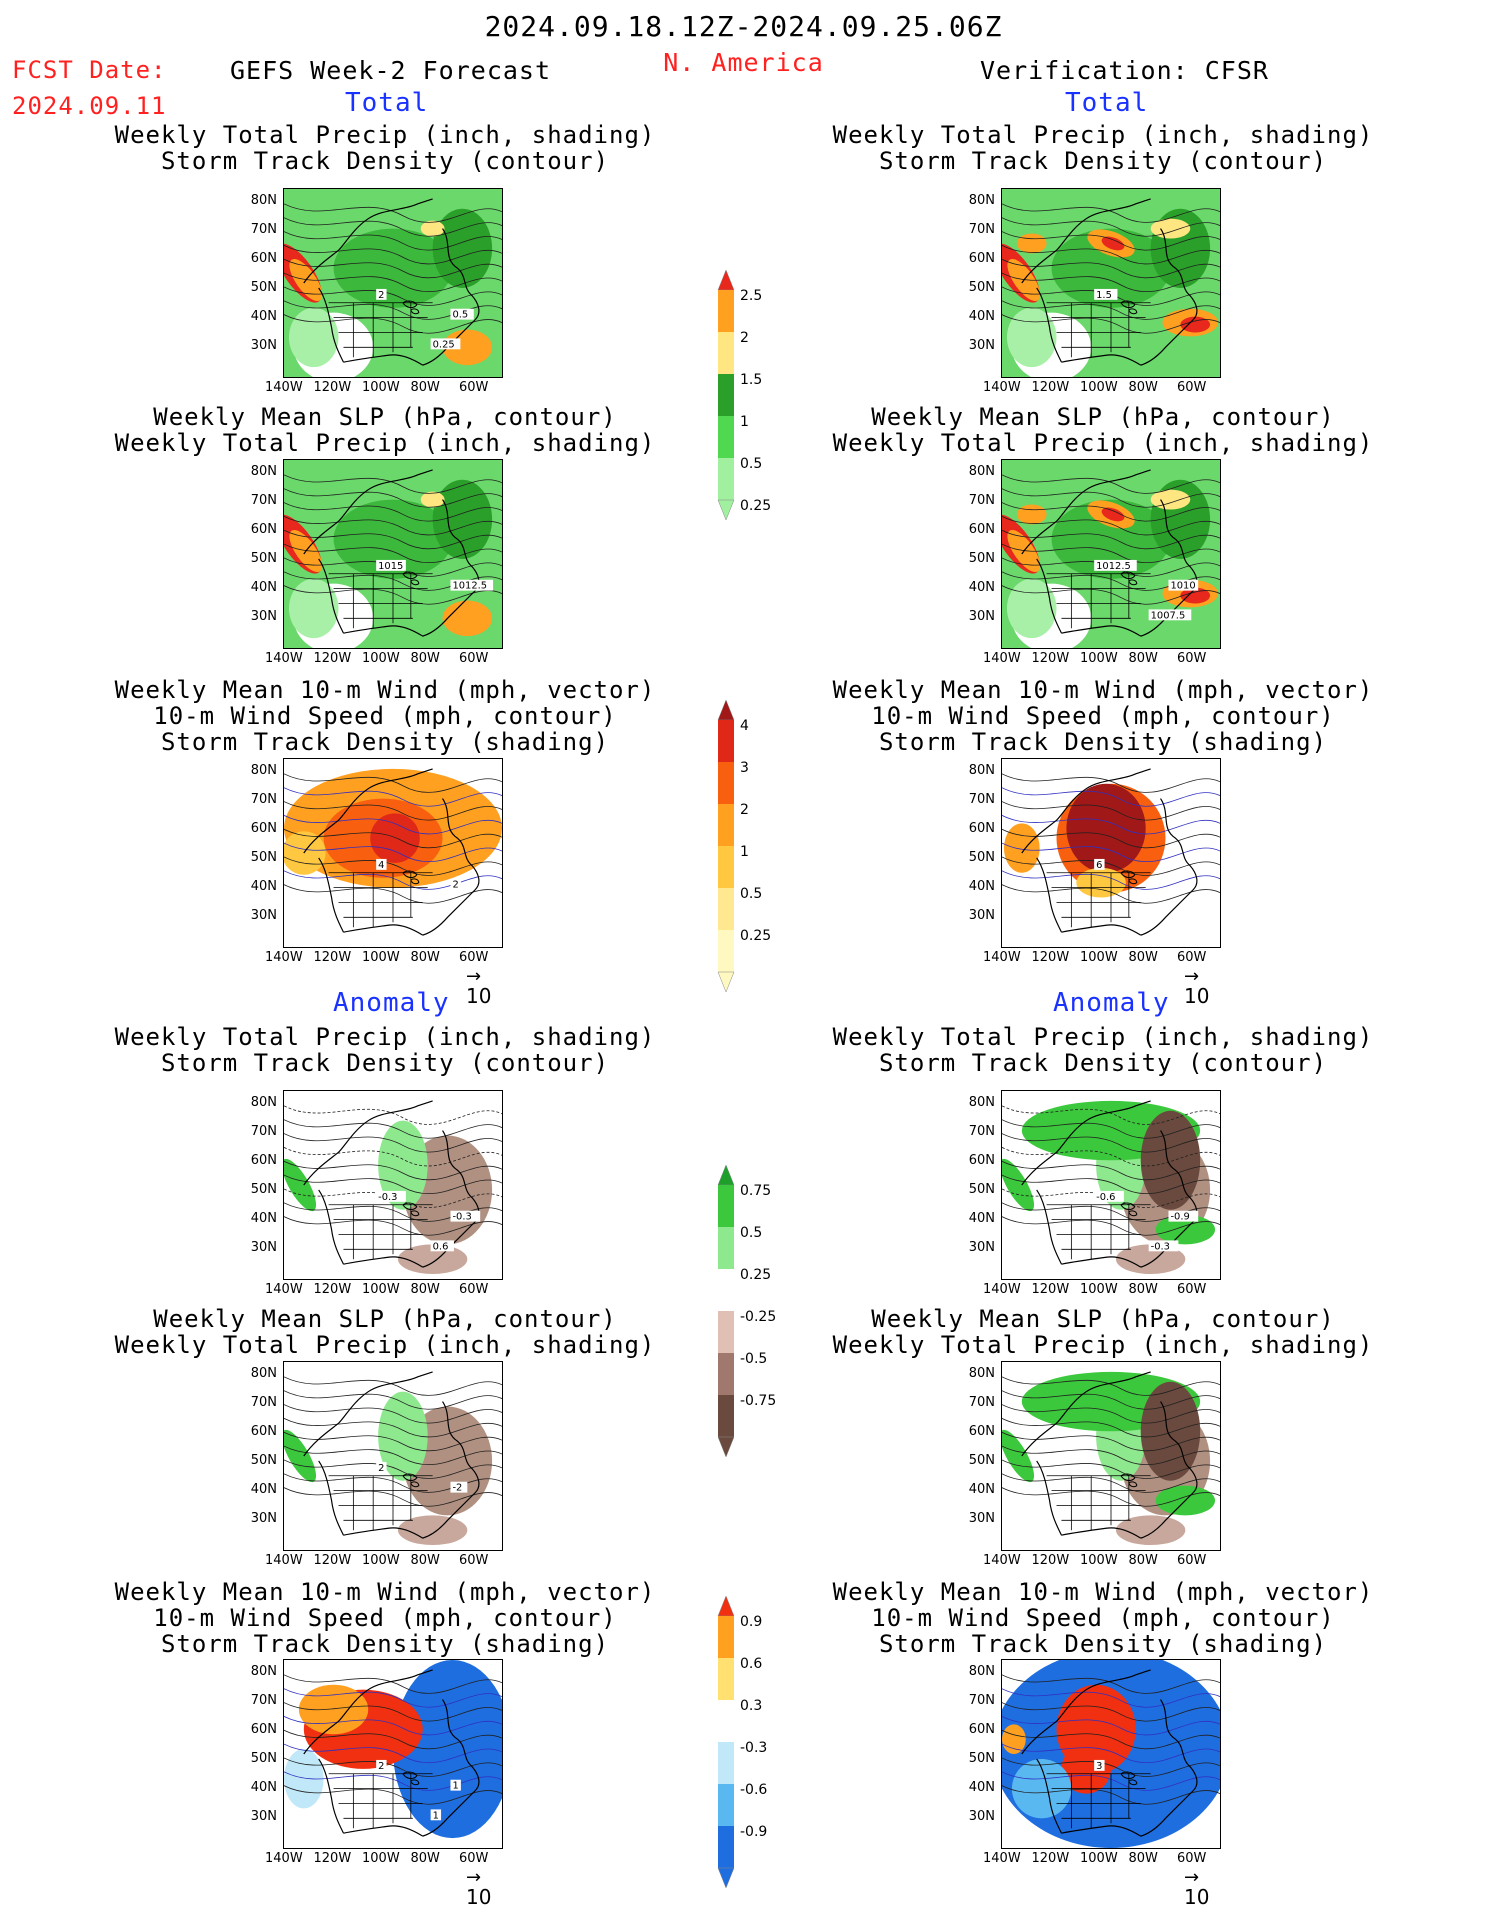  What do you see at coordinates (743, 62) in the screenshot?
I see `region-title: N. America` at bounding box center [743, 62].